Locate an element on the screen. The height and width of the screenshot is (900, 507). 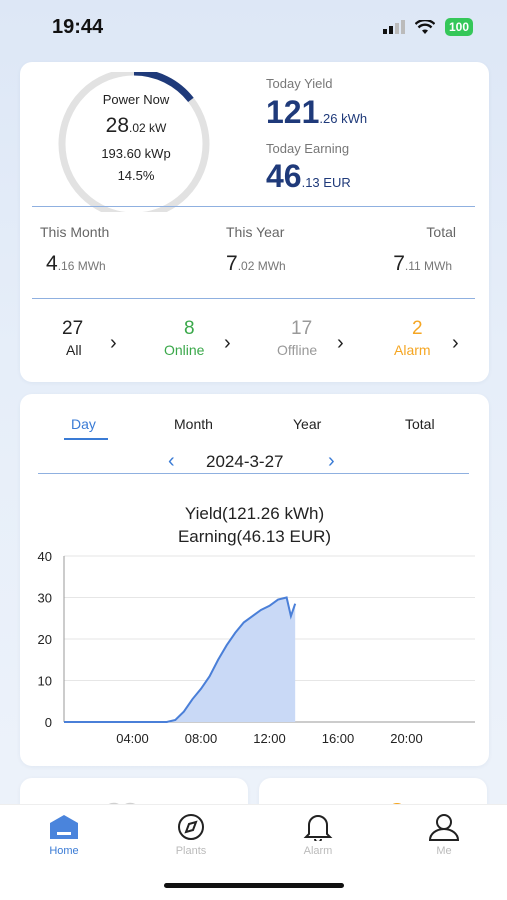
yield-line is located at coordinates (180, 659).